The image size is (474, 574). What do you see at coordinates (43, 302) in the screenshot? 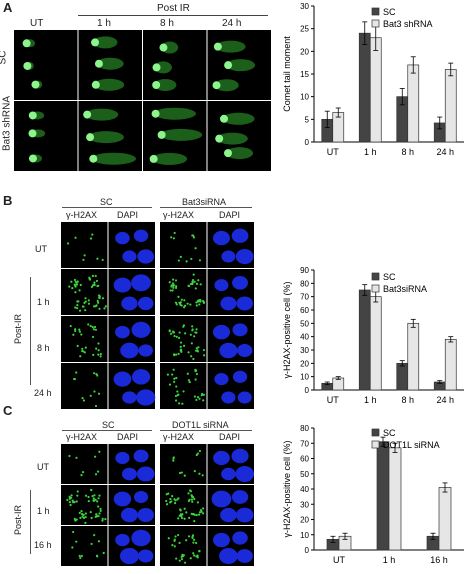
I see `b-row-label-1h: 1 h` at bounding box center [43, 302].